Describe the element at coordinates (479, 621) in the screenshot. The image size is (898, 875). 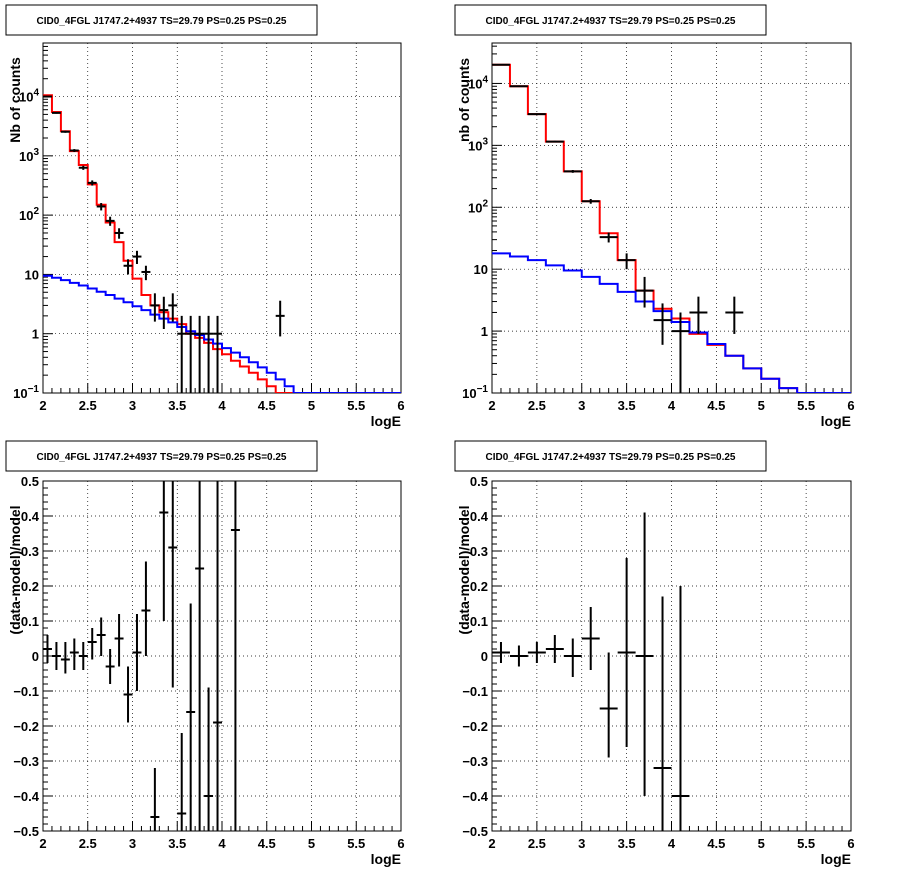
I see `y-tick-label: 0.1` at that location.